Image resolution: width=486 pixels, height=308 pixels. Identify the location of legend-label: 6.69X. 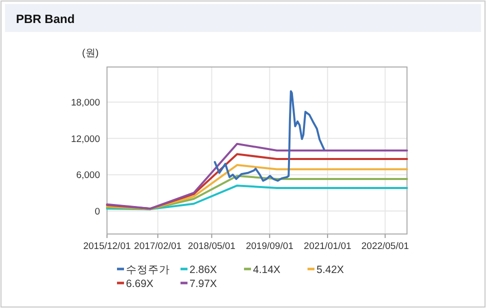
(140, 284).